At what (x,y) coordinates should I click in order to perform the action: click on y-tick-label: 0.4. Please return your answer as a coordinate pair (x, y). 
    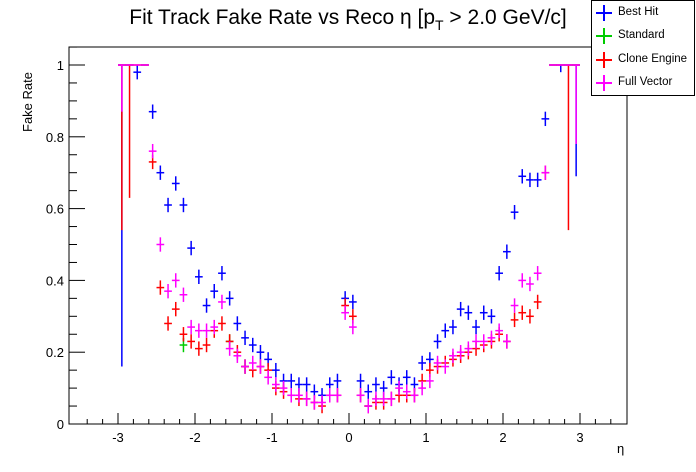
    Looking at the image, I should click on (55, 280).